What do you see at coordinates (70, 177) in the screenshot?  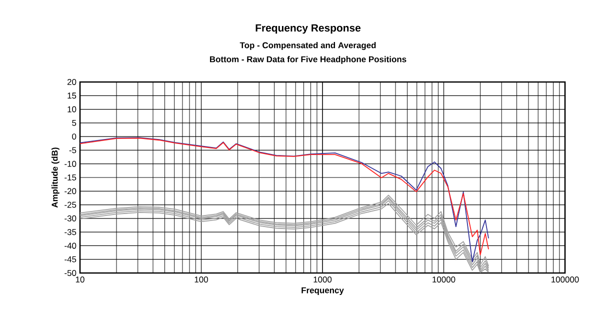 I see `y-tick-label: -15` at bounding box center [70, 177].